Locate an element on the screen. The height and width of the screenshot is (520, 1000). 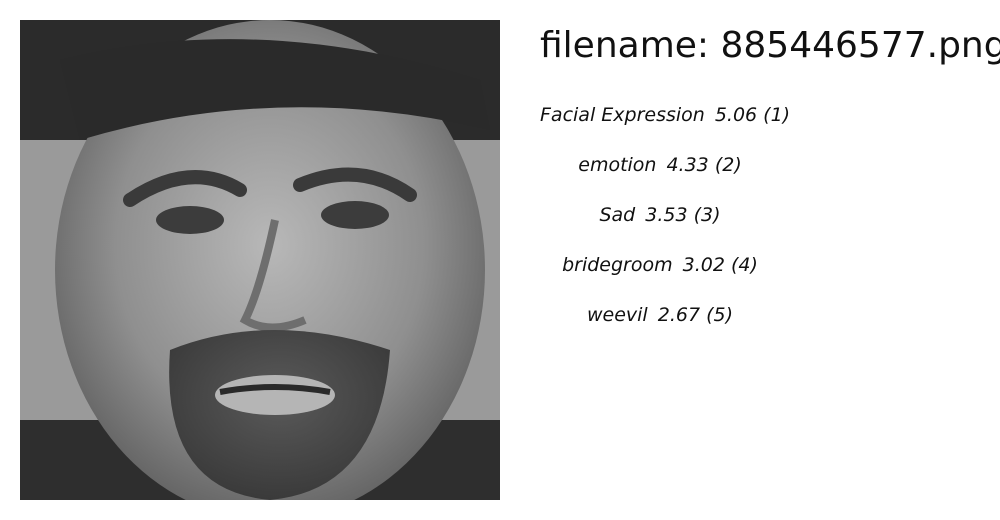
prediction-score: 3.53 is located at coordinates (666, 215).